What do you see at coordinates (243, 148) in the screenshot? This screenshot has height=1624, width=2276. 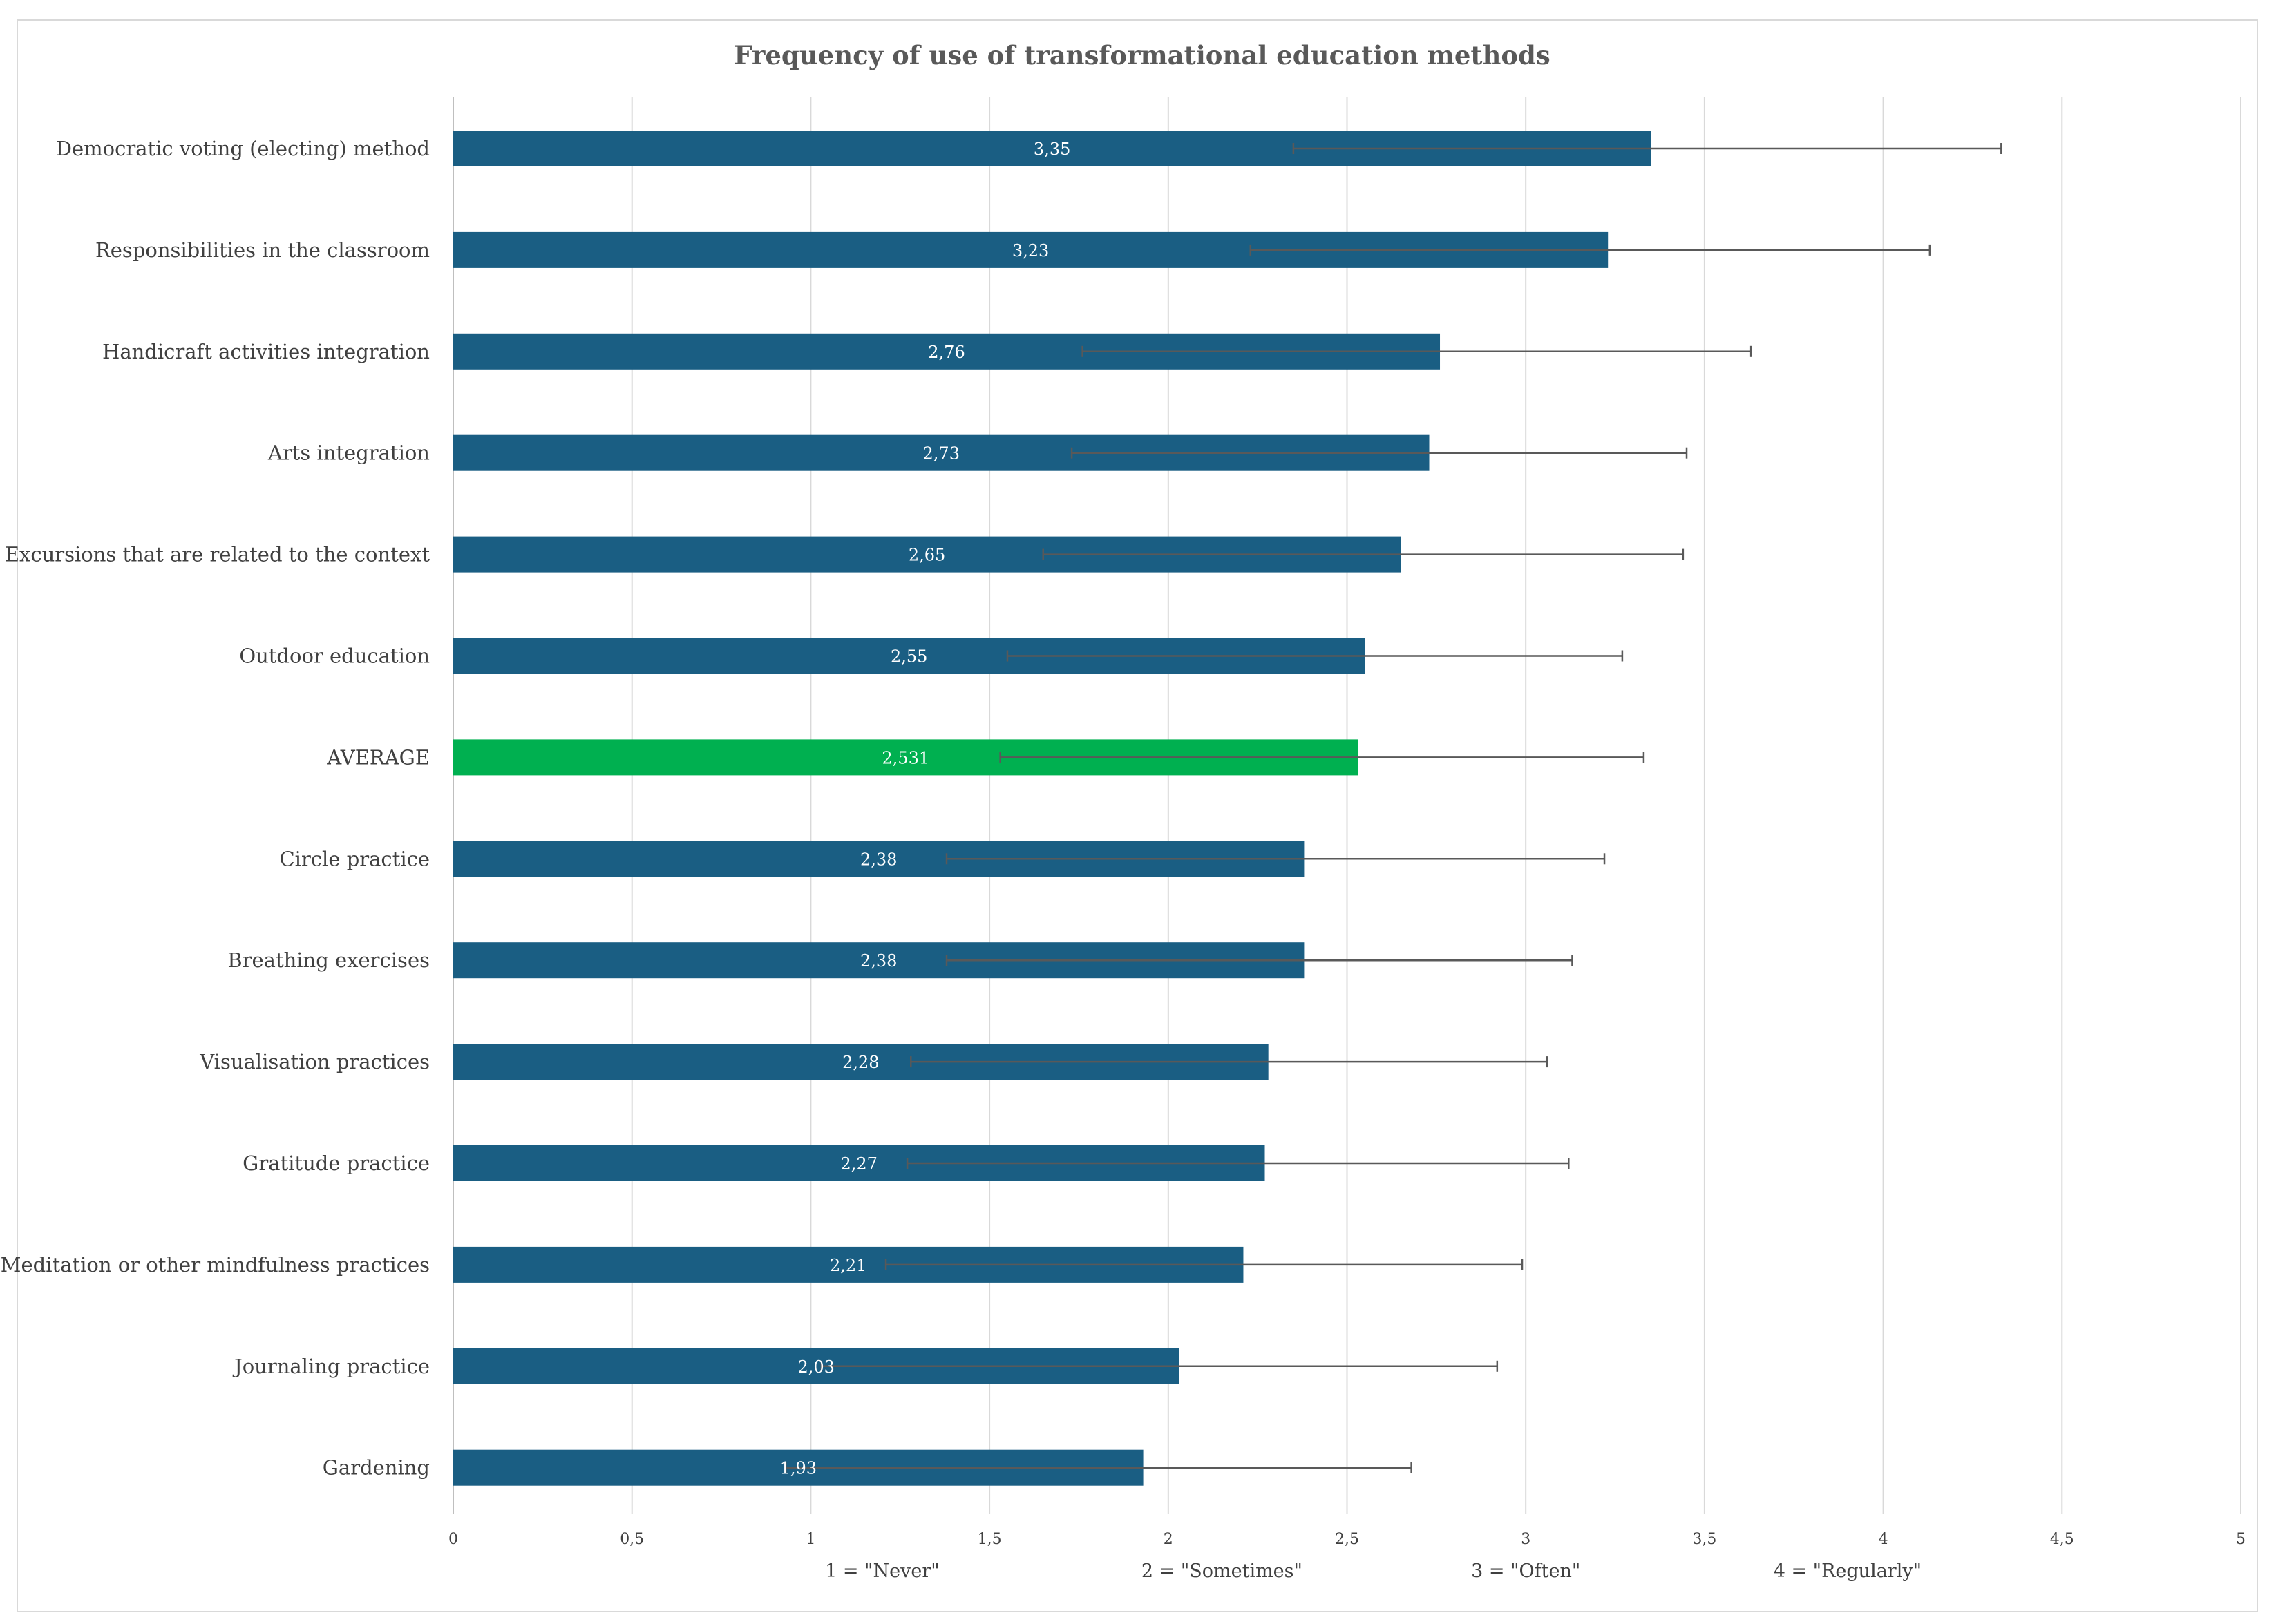 I see `category-label: Democratic voting (electing) method` at bounding box center [243, 148].